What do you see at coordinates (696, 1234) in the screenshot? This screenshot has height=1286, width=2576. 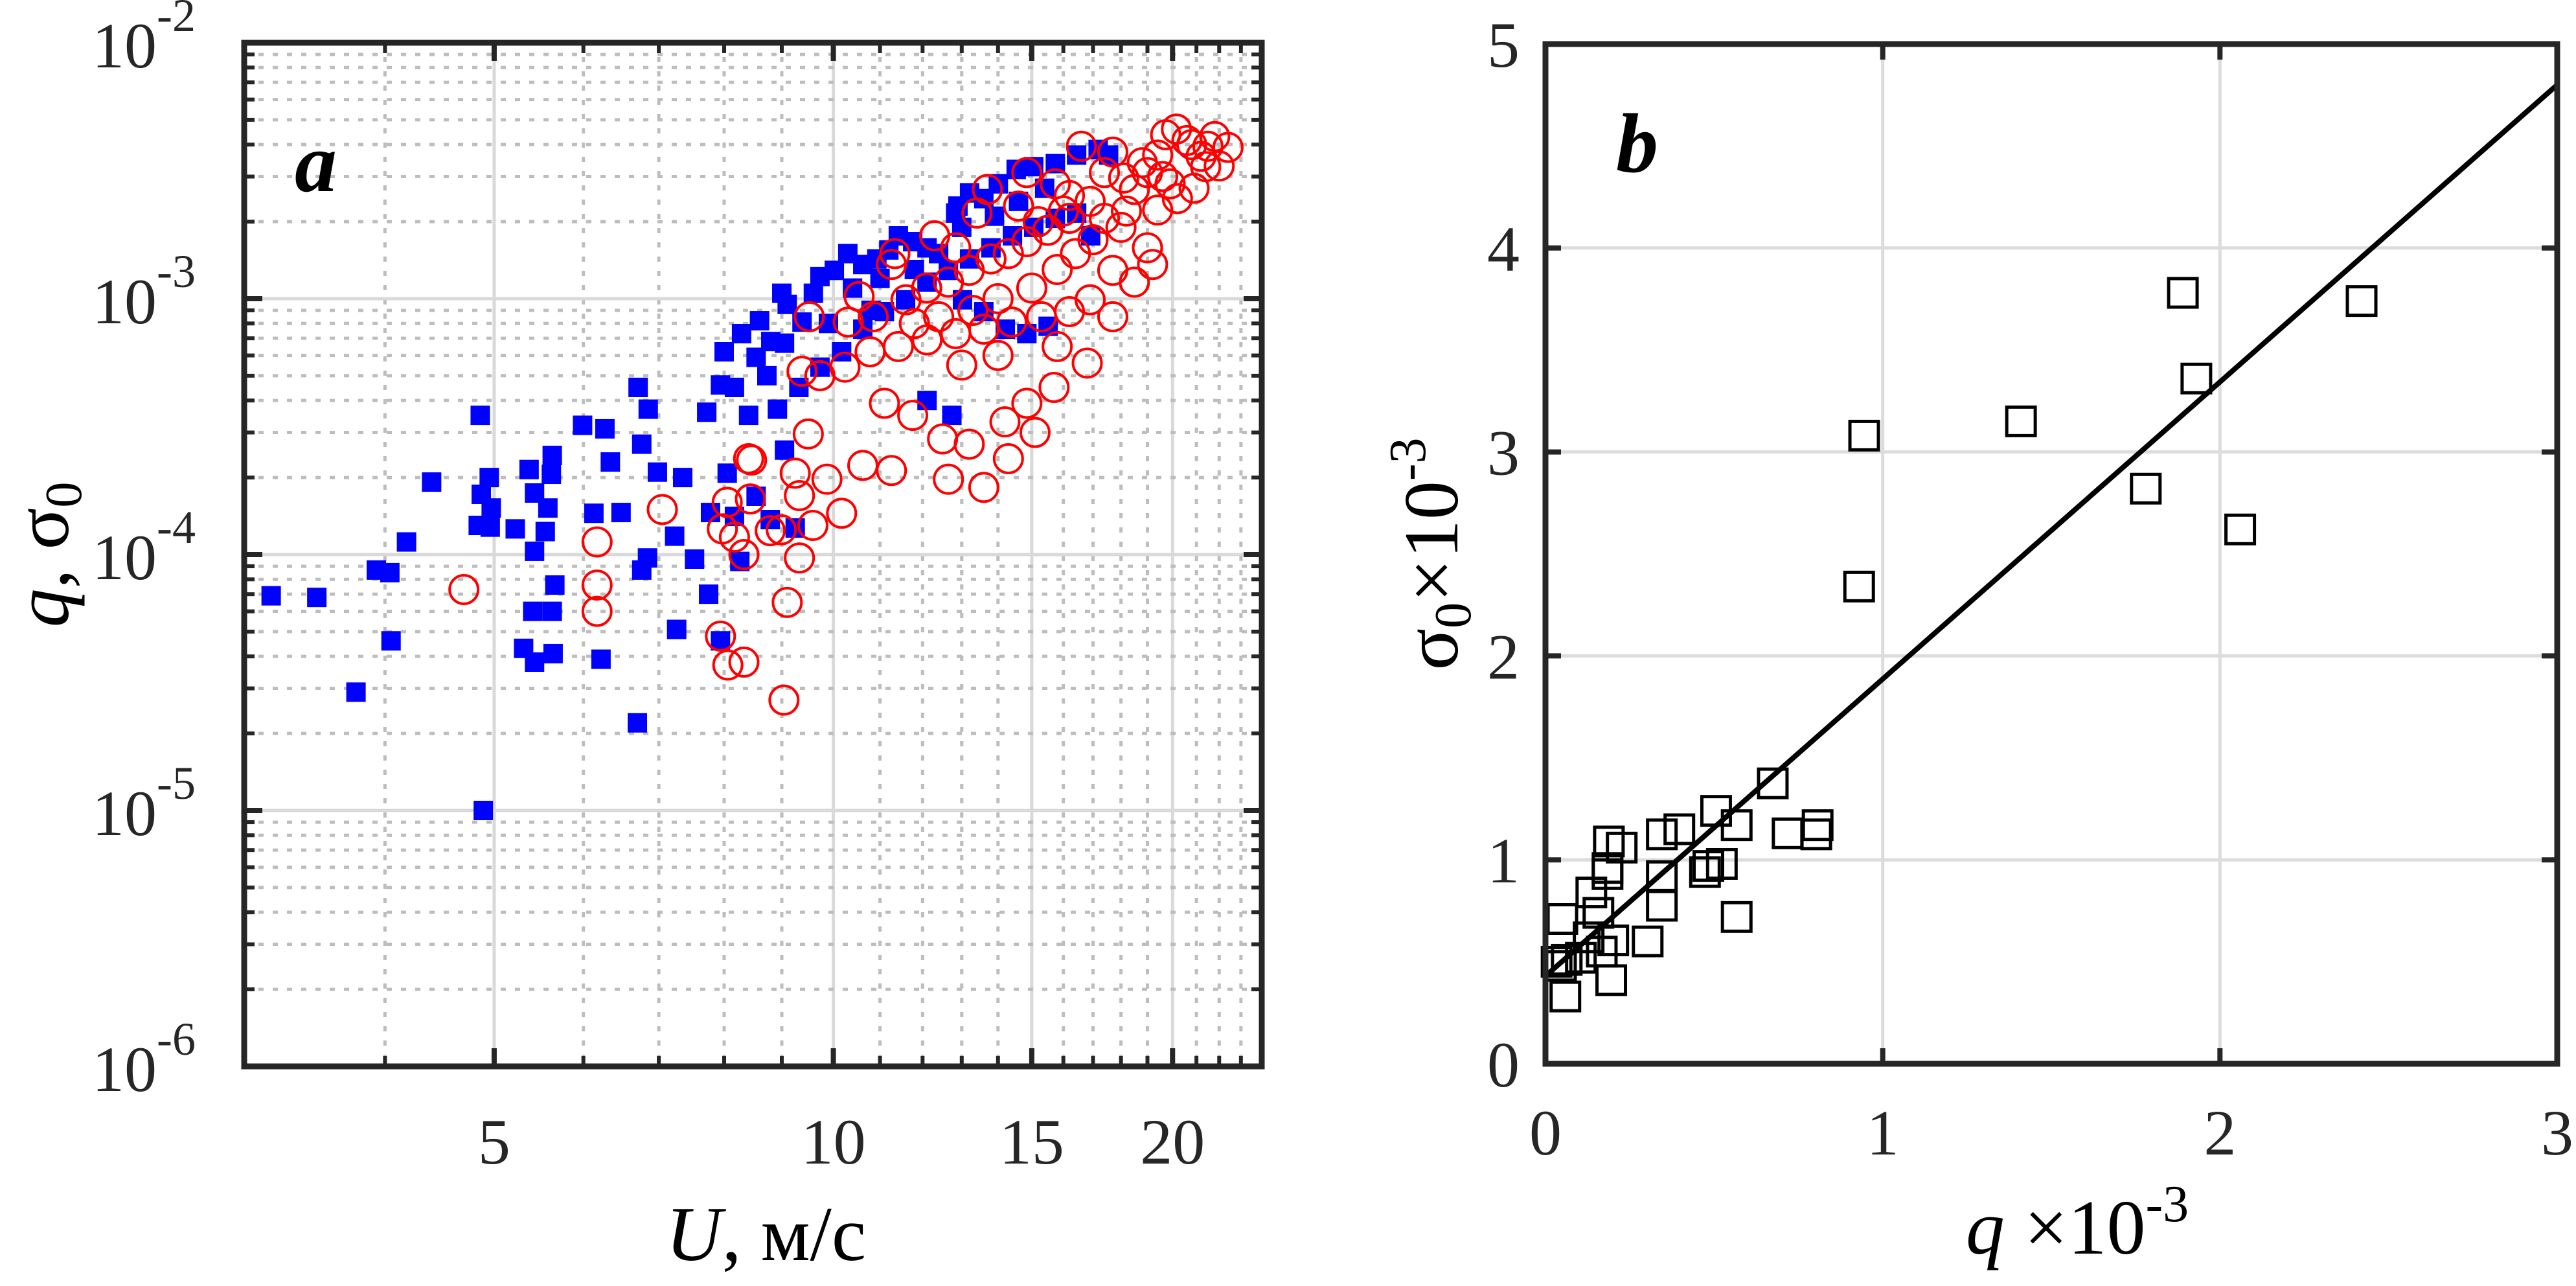 I see `panel-a-x-label-var: U` at bounding box center [696, 1234].